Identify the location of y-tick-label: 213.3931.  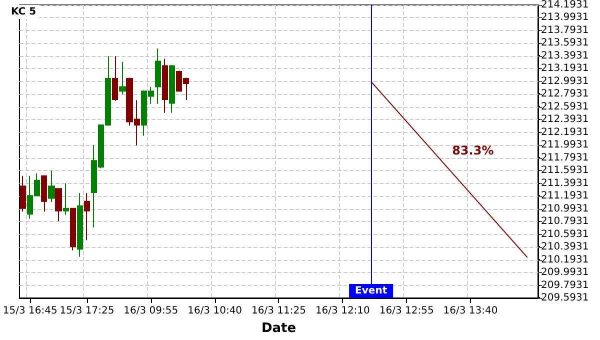
(565, 56).